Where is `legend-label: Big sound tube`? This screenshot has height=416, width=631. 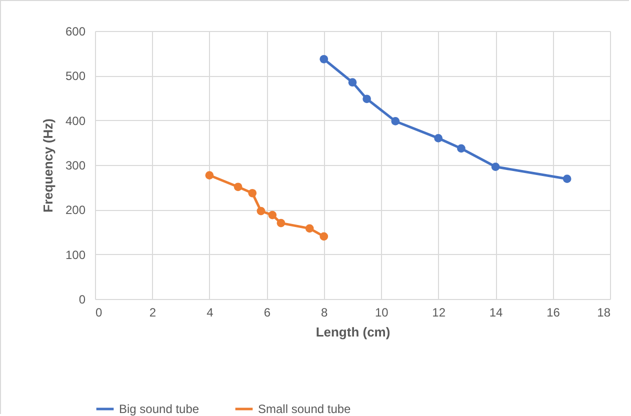
legend-label: Big sound tube is located at coordinates (159, 409).